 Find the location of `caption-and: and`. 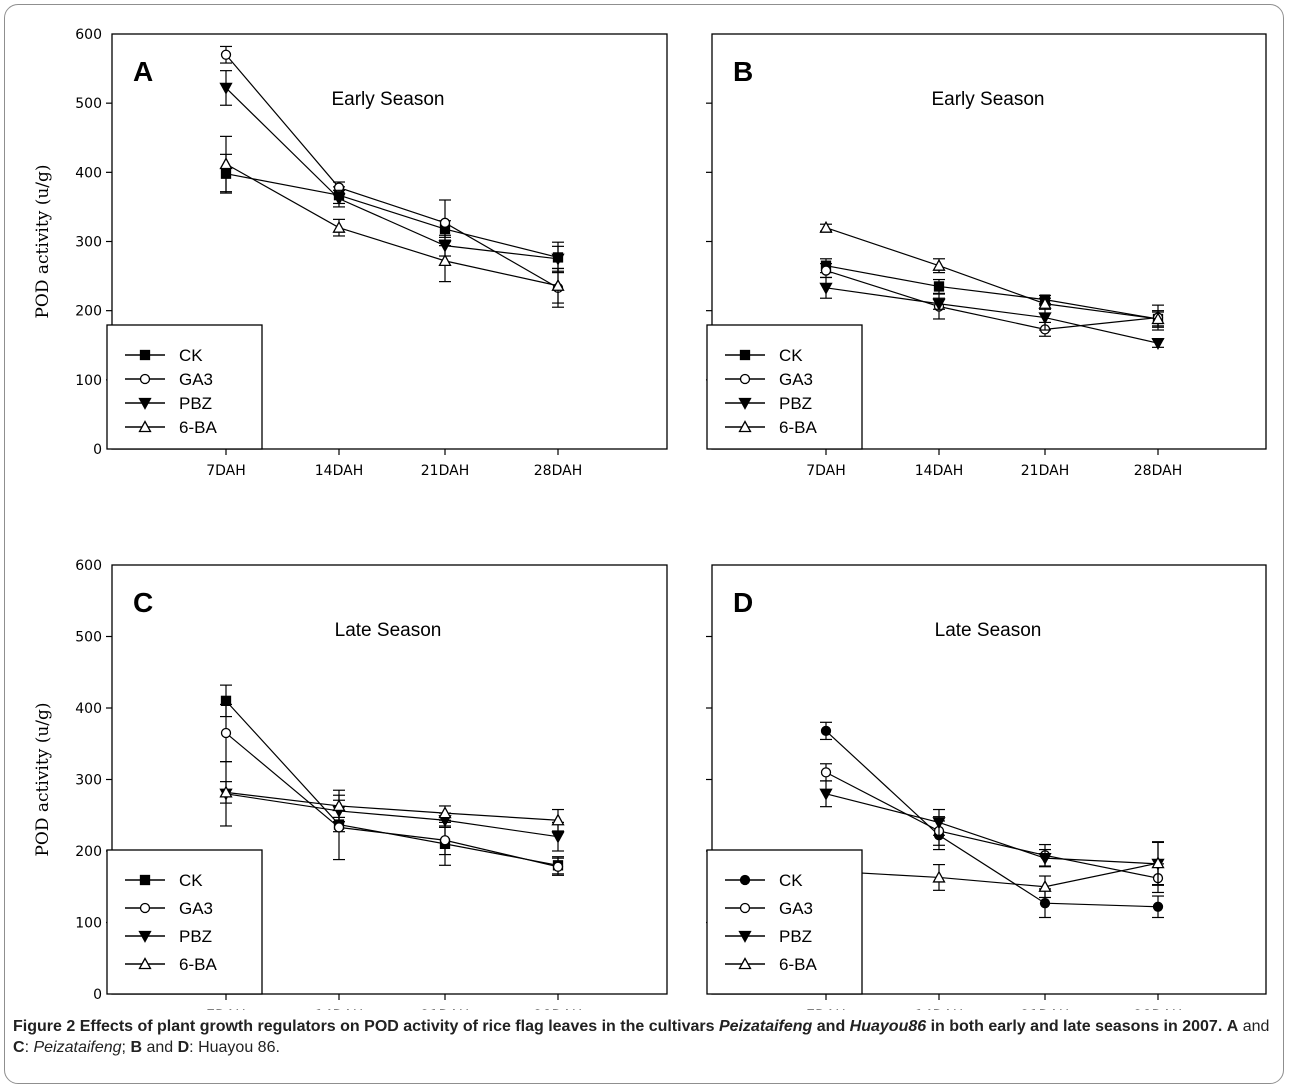

caption-and: and is located at coordinates (831, 1026).